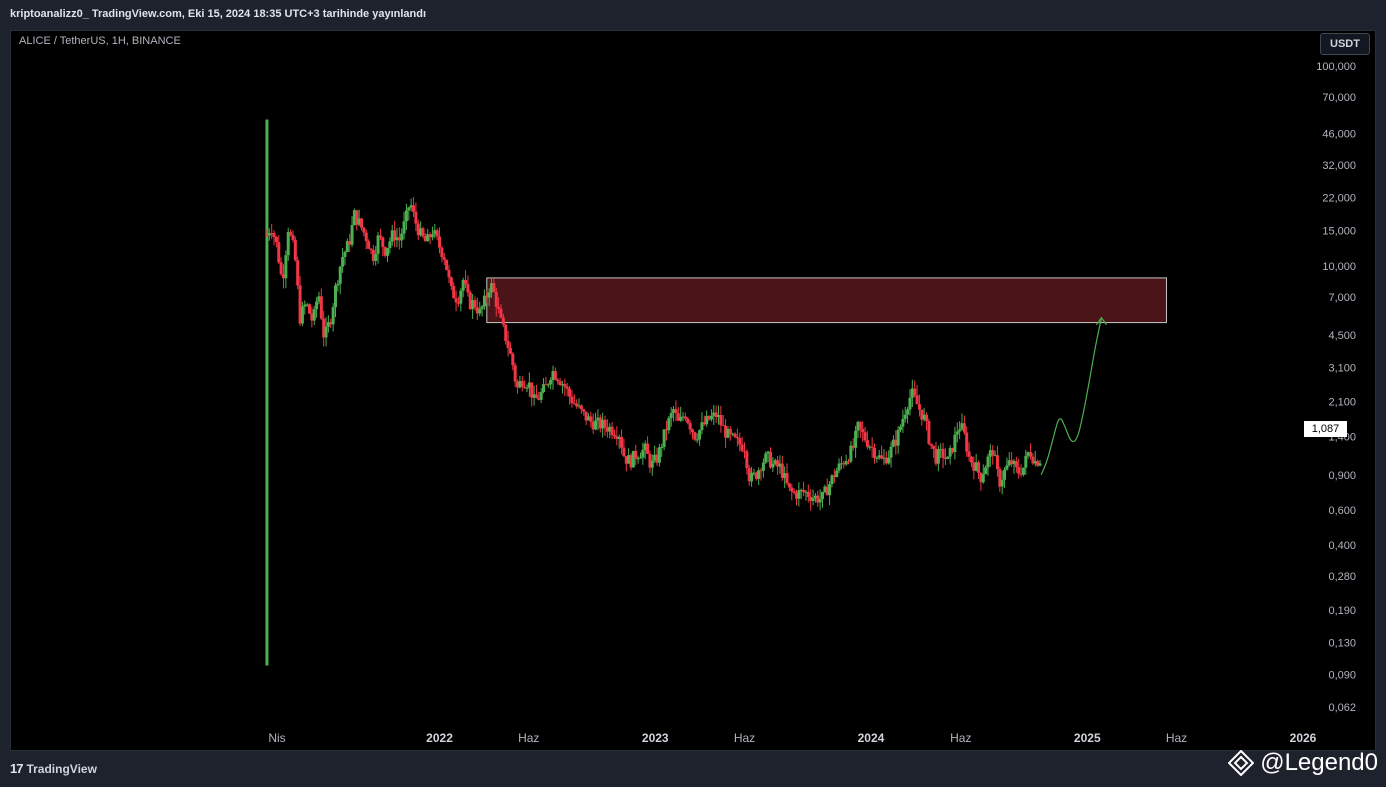 This screenshot has height=787, width=1386. What do you see at coordinates (1342, 368) in the screenshot?
I see `y-tick-label: 3,100` at bounding box center [1342, 368].